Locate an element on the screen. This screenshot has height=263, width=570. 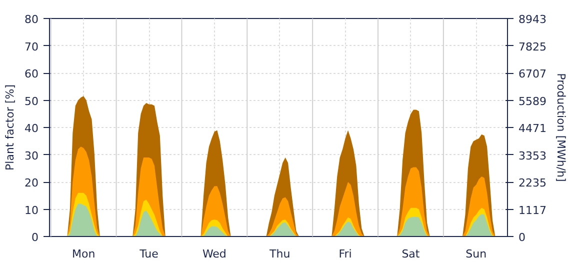
y2-tick-label: 5589 is located at coordinates (532, 101).